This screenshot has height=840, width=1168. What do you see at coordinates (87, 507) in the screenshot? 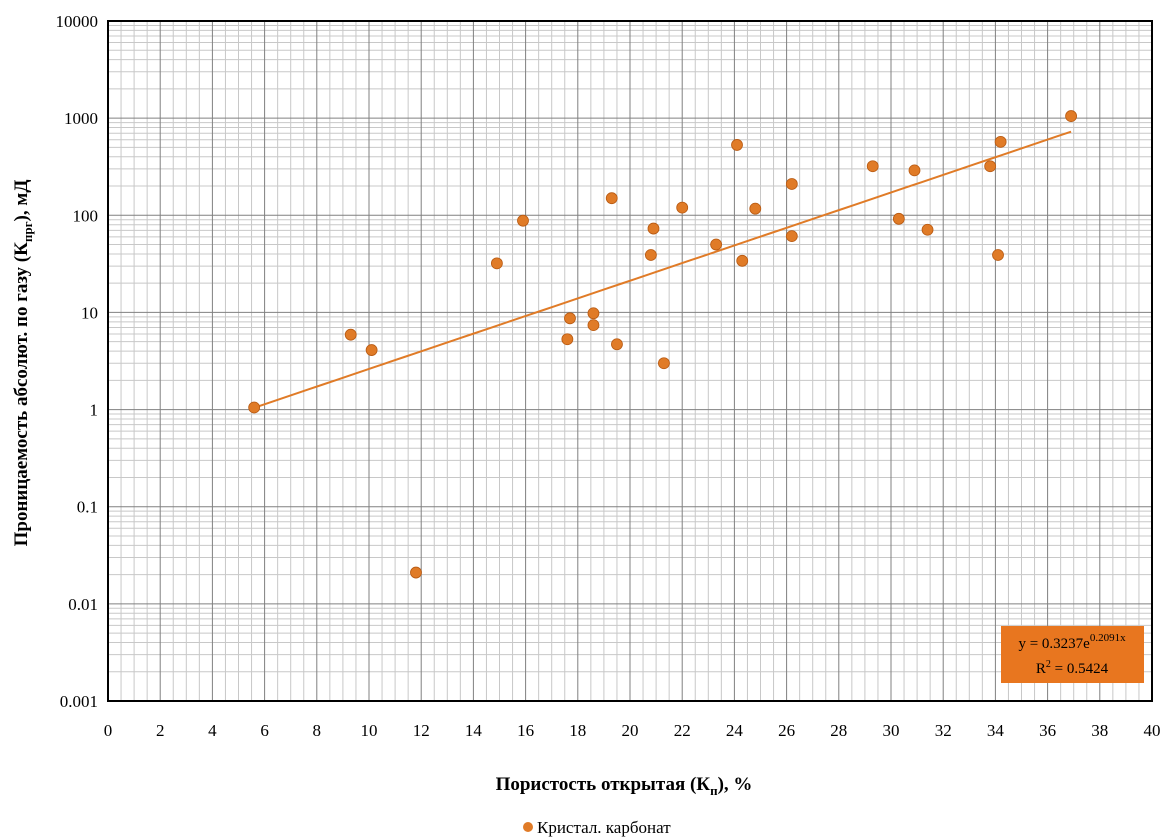
I see `y-tick-label: 0.1` at bounding box center [87, 507].